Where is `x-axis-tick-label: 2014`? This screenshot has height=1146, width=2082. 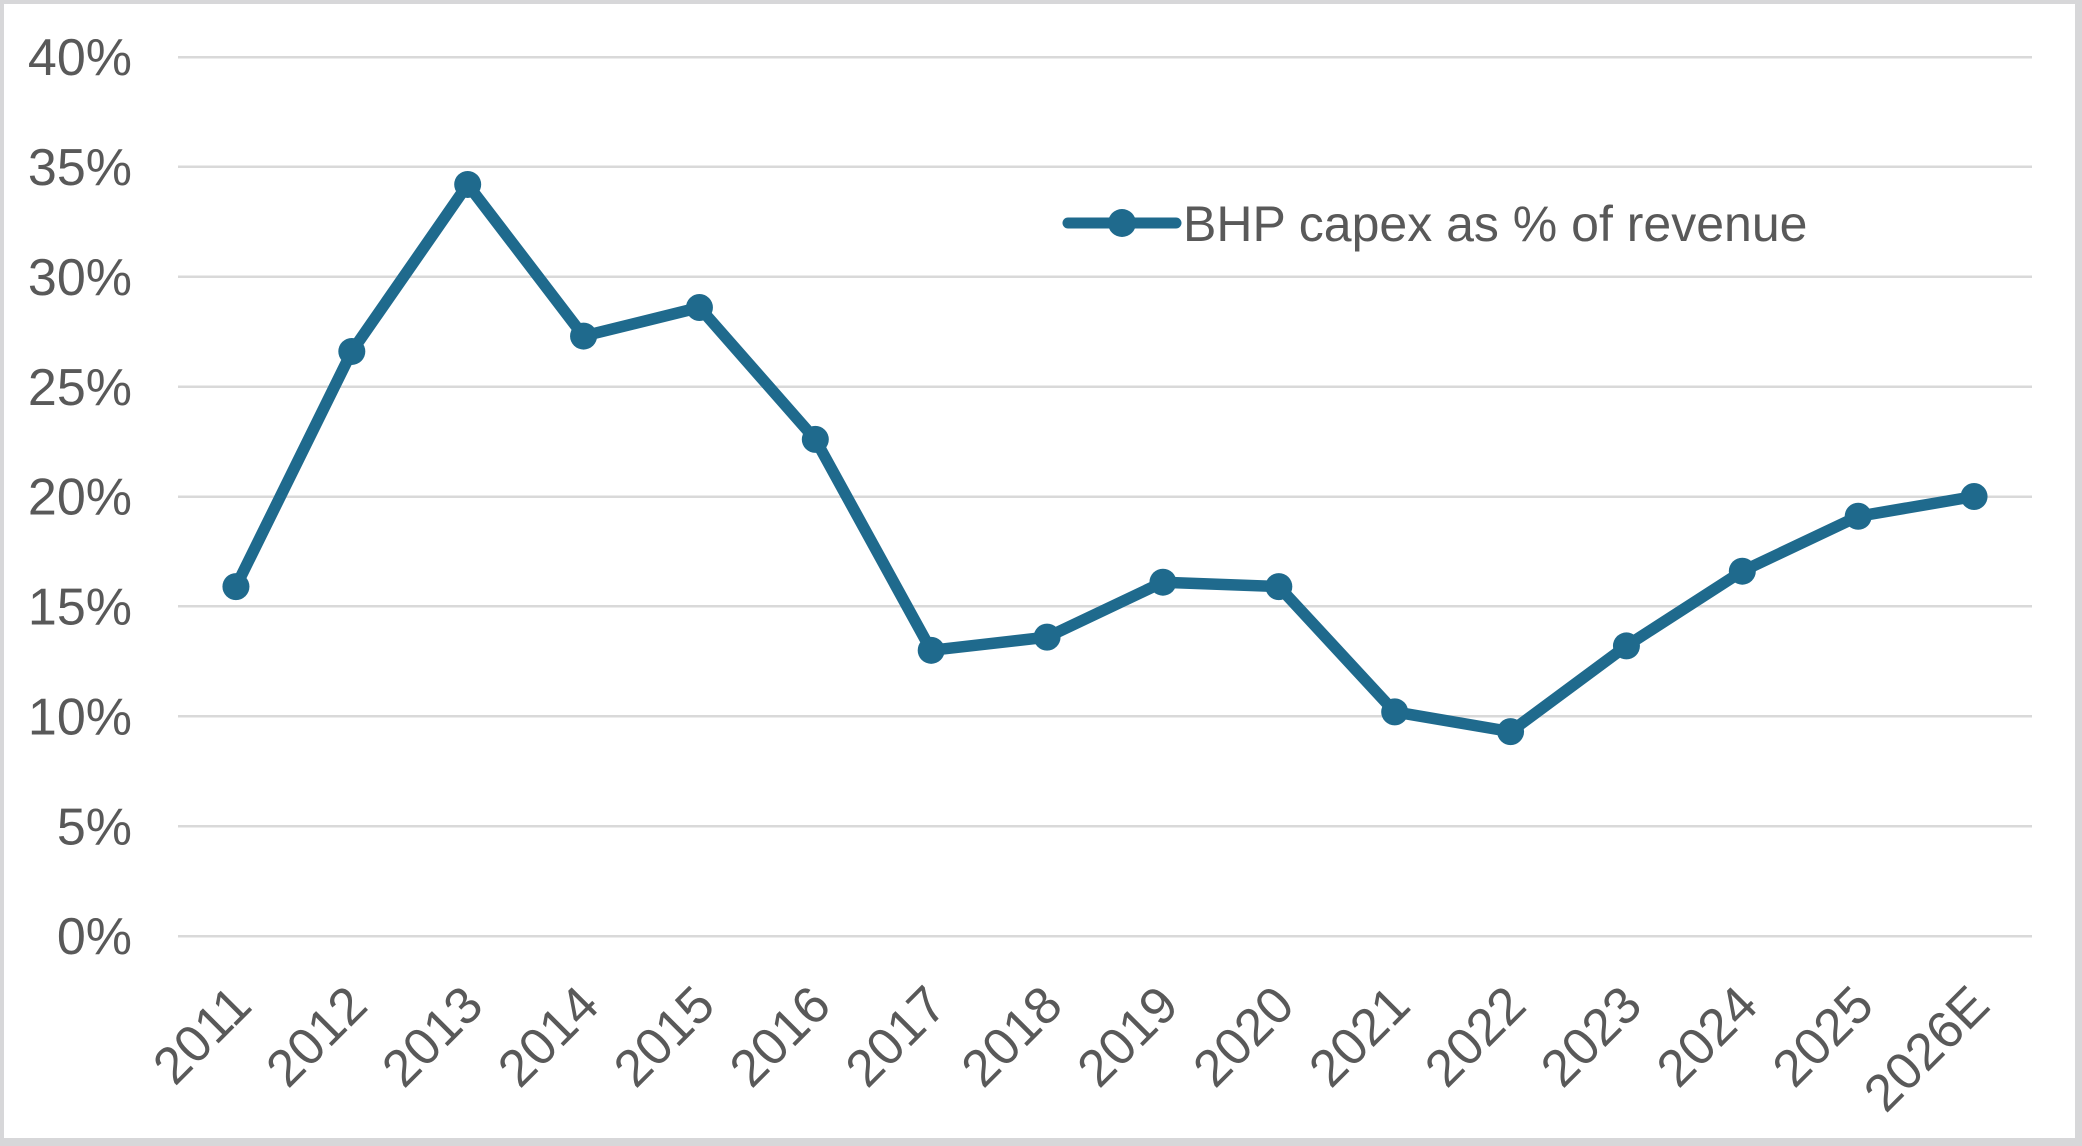 x-axis-tick-label: 2014 is located at coordinates (548, 1036).